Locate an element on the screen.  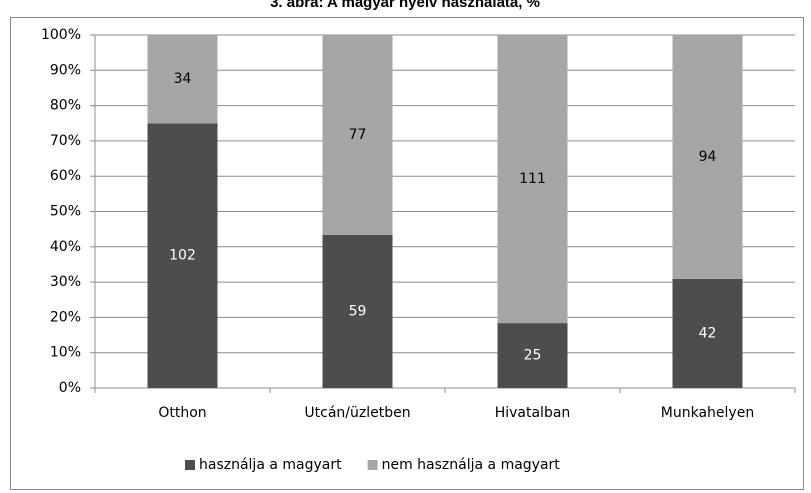
legend-label: nem használja a magyart is located at coordinates (471, 465).